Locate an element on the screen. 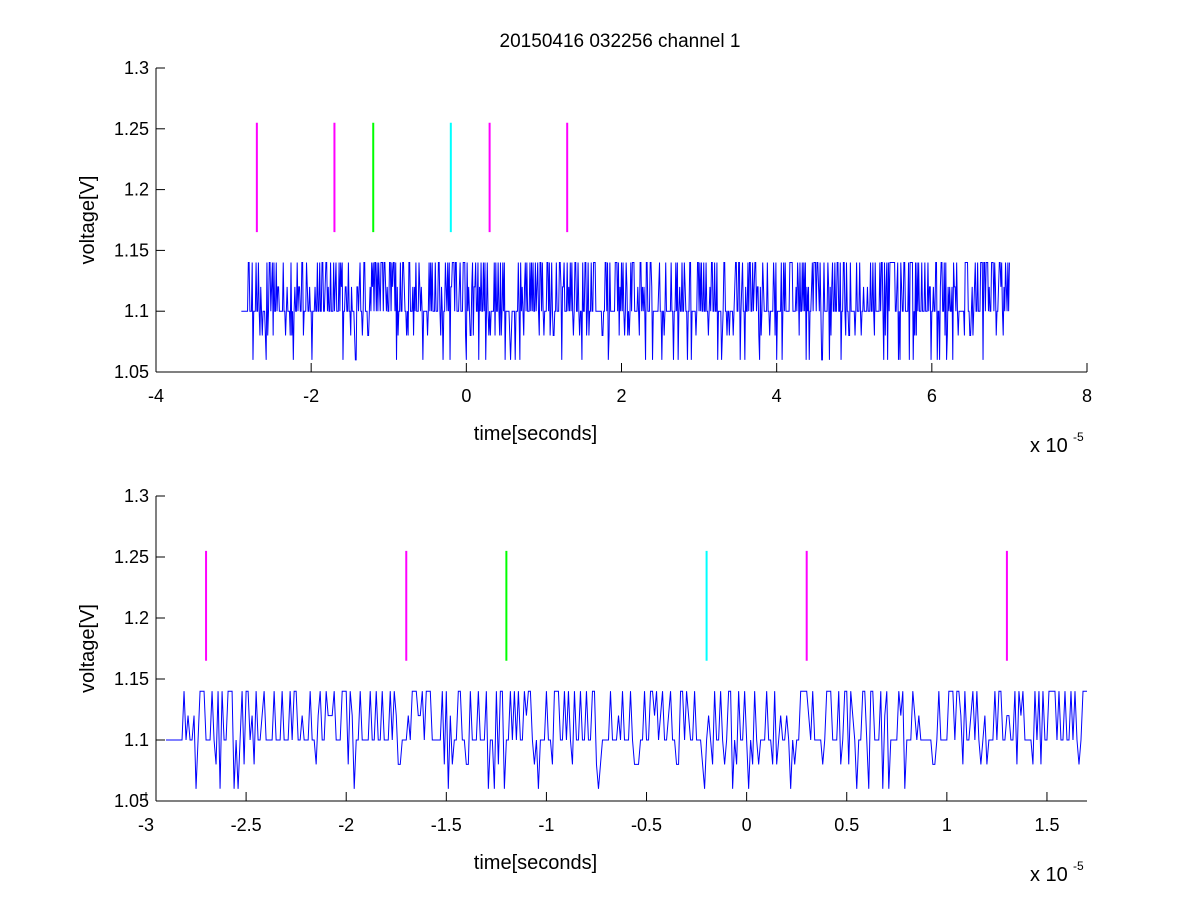 Image resolution: width=1200 pixels, height=901 pixels. x-tick-label: -1.5 is located at coordinates (446, 825).